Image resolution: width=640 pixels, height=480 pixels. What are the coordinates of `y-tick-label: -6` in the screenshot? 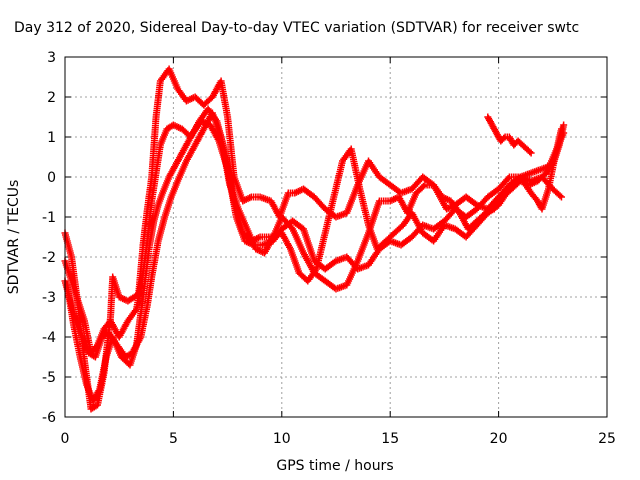 It's located at (49, 418).